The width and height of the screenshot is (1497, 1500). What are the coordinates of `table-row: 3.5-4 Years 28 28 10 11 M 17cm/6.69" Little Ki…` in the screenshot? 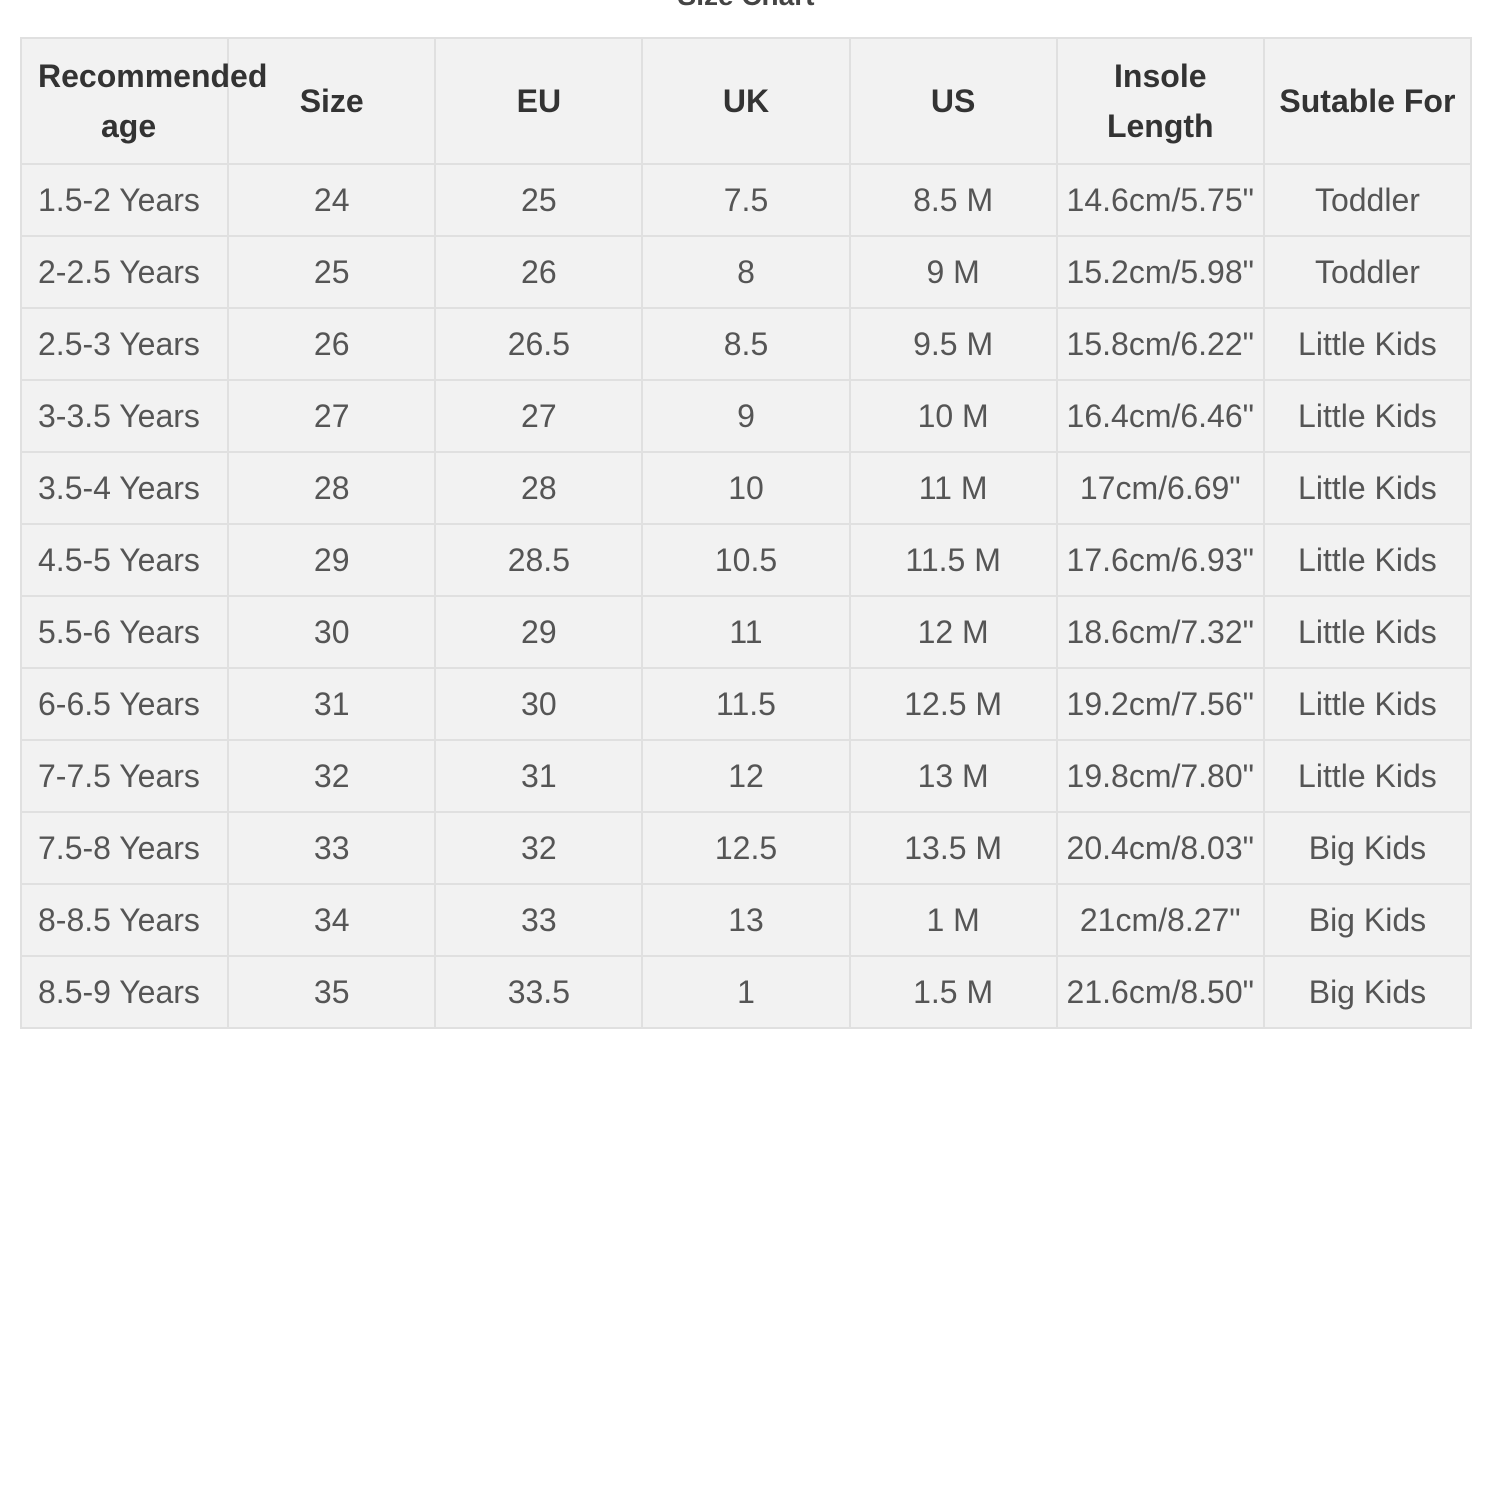 It's located at (746, 488).